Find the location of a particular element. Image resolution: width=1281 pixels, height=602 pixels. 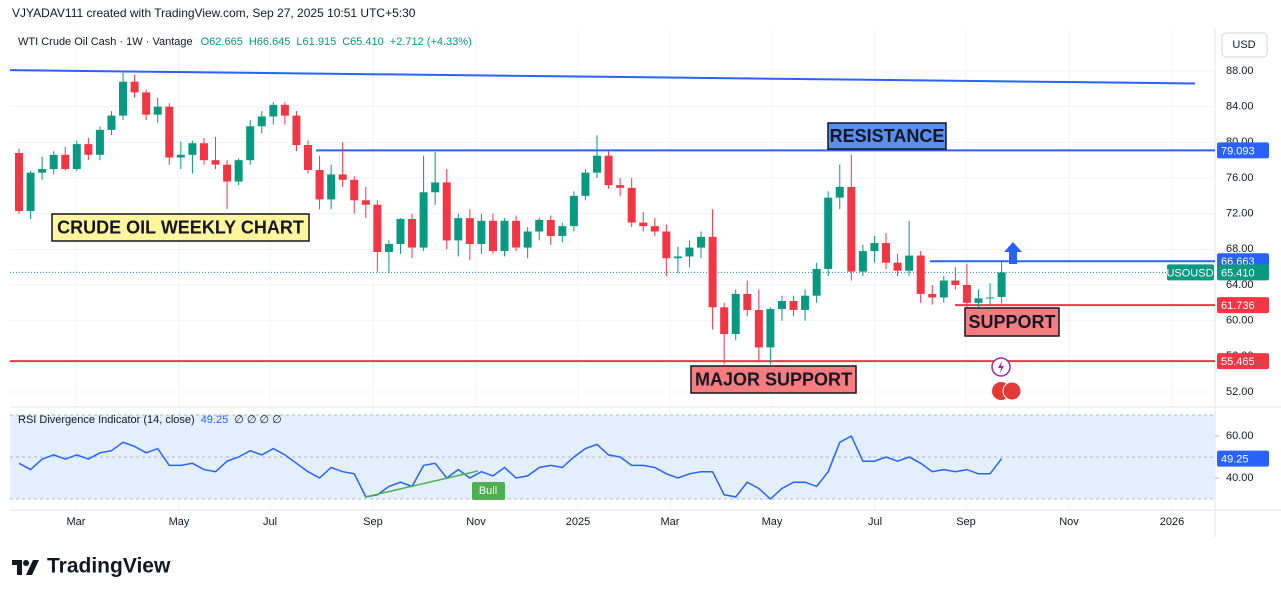

rsi-line is located at coordinates (510, 467).